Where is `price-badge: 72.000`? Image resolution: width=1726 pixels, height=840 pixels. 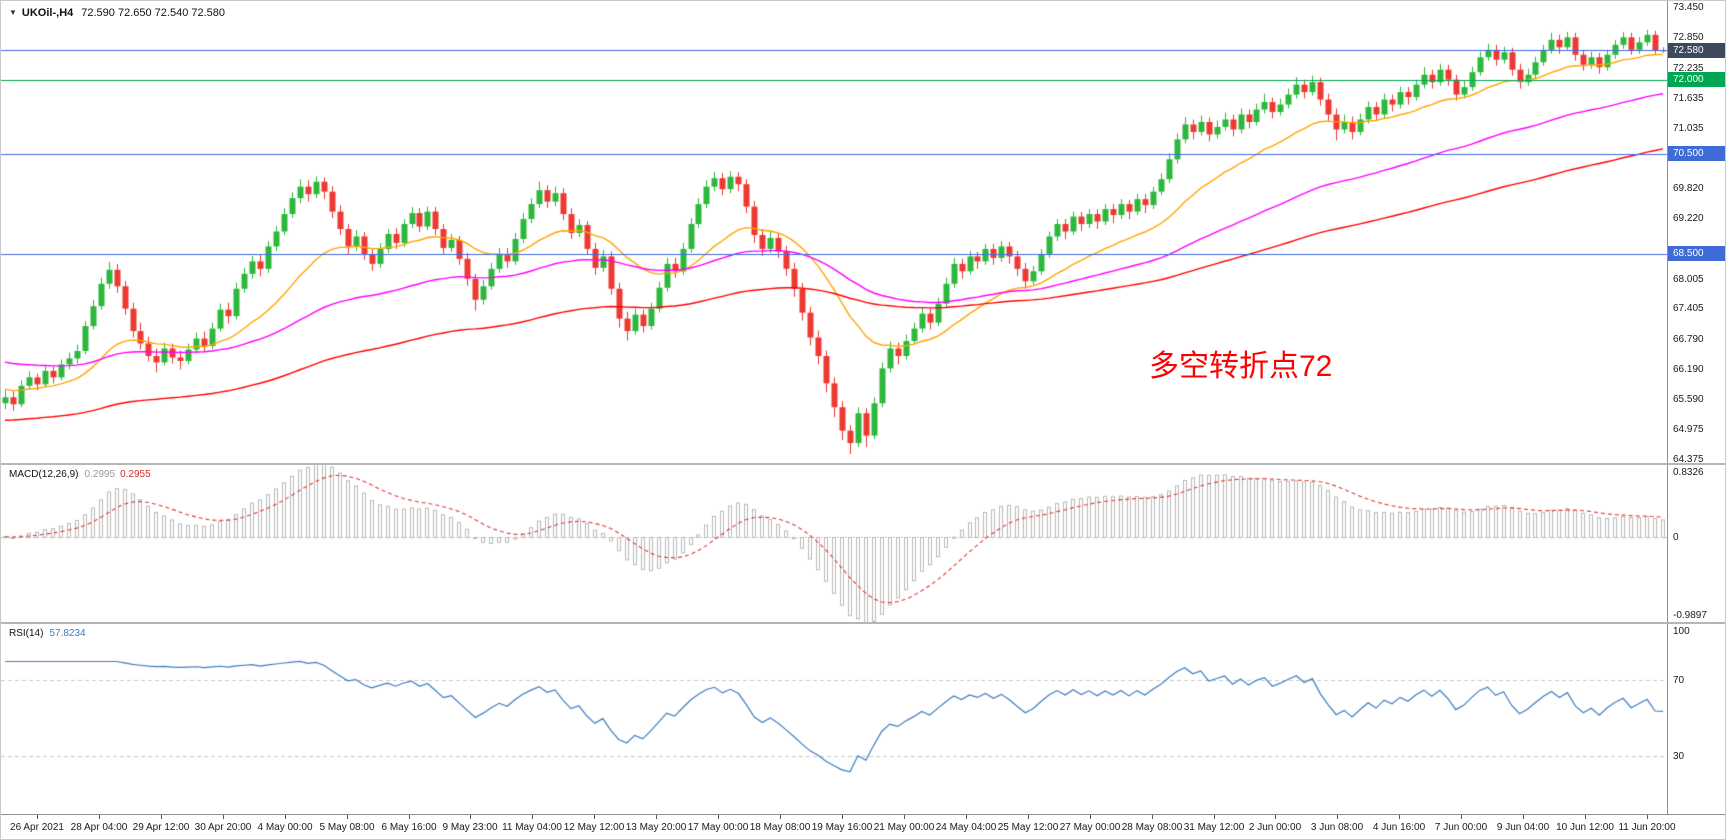
price-badge: 72.000 is located at coordinates (1696, 79).